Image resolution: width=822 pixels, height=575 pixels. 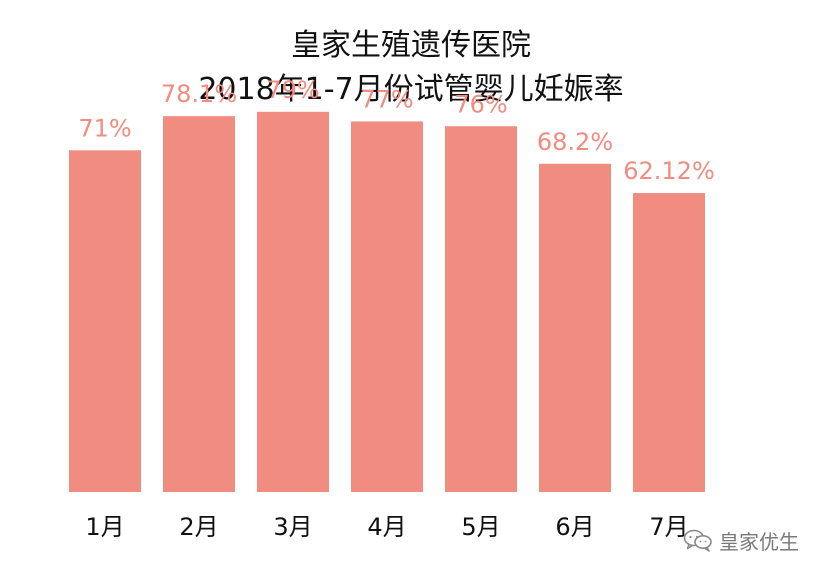 I want to click on chart-title: 皇家生殖遗传医院, so click(x=411, y=45).